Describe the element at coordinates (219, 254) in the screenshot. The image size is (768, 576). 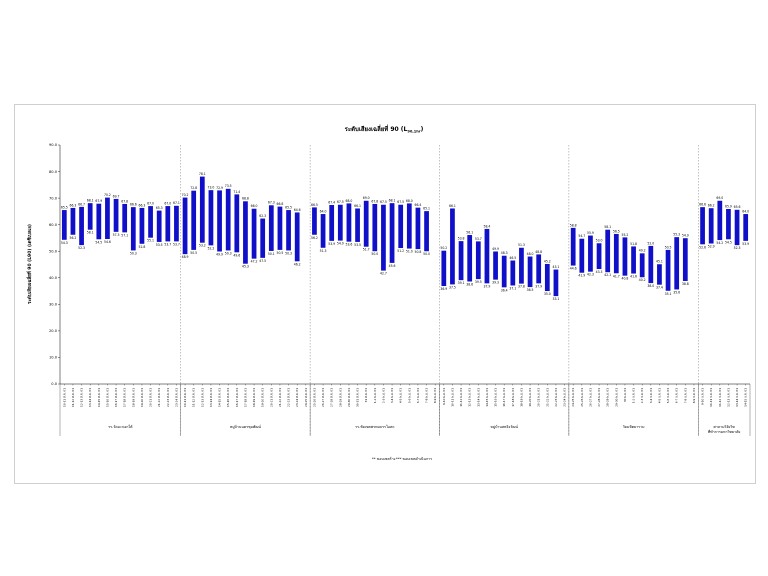
I see `min-value-label: 49.9` at that location.